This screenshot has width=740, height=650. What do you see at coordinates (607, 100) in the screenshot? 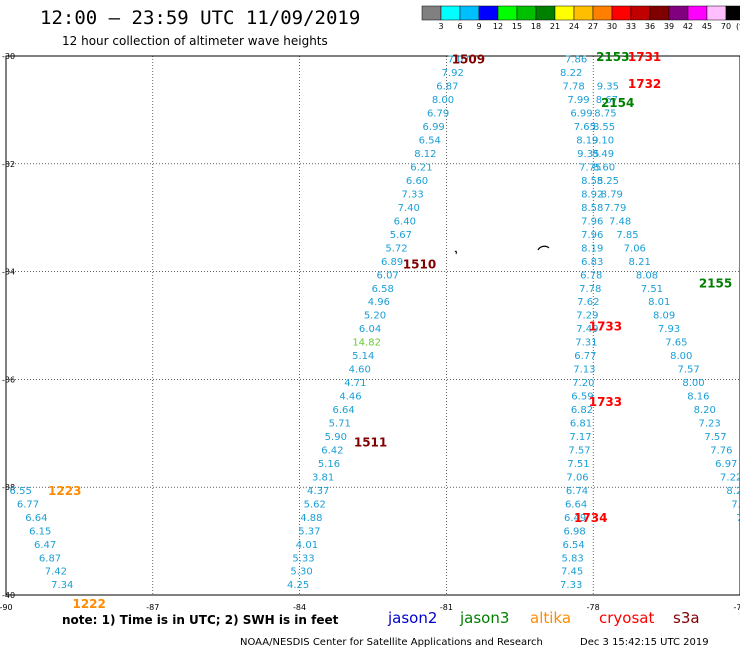
I see `wave-height-value: 8.67` at bounding box center [607, 100].